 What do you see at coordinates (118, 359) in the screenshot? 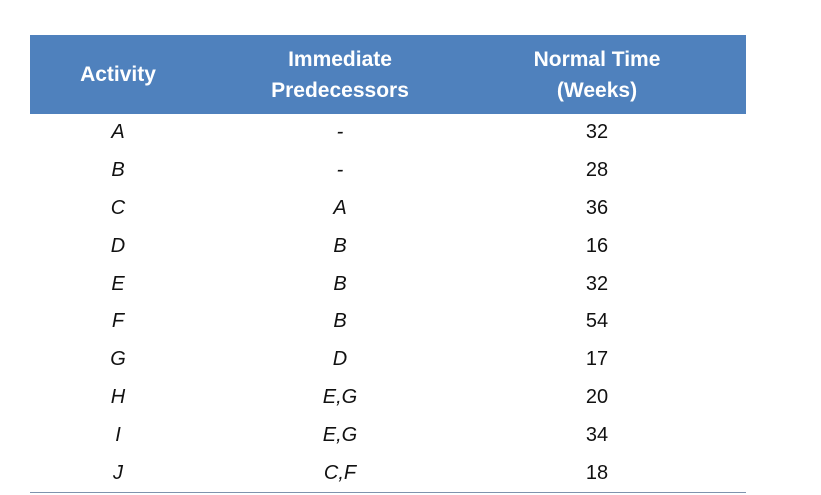
I see `table-cell: G` at bounding box center [118, 359].